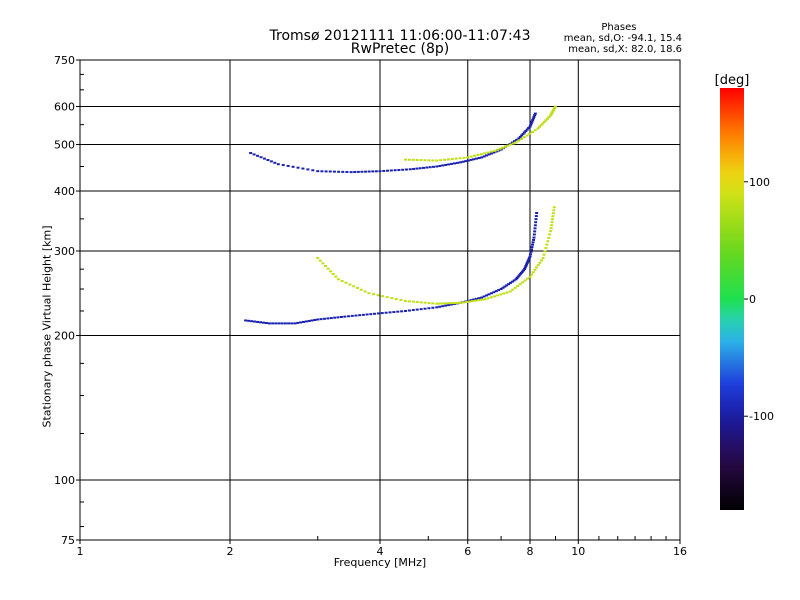 The height and width of the screenshot is (600, 800). I want to click on x-axis-label: Frequency [MHz], so click(380, 562).